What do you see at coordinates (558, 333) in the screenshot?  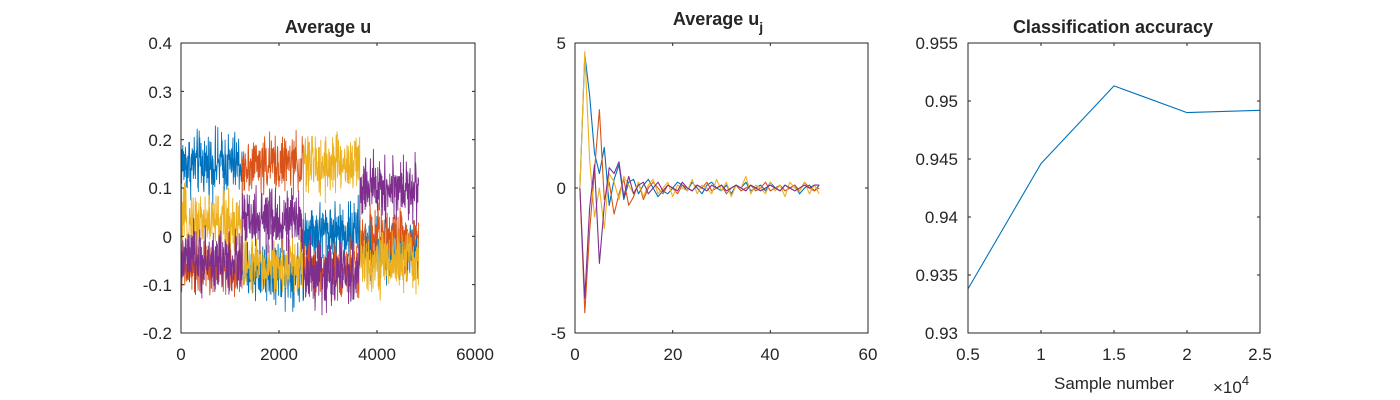 I see `panel2-ytick-label: -5` at bounding box center [558, 333].